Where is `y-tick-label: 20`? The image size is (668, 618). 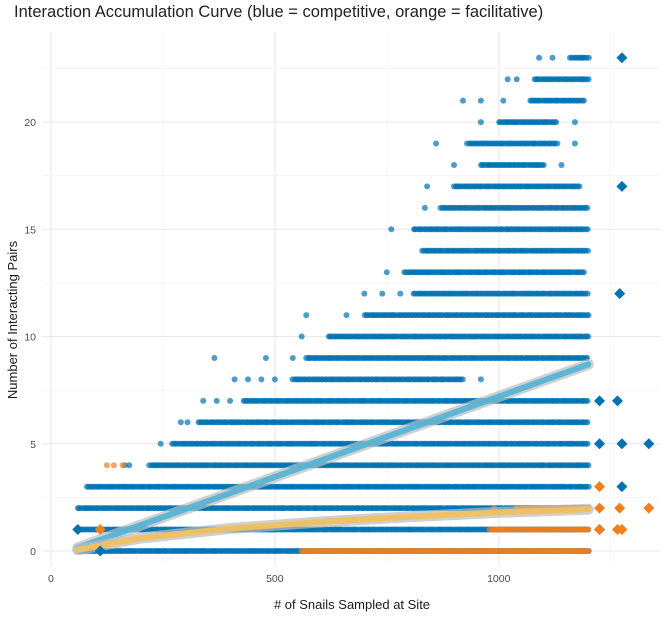 y-tick-label: 20 is located at coordinates (30, 123).